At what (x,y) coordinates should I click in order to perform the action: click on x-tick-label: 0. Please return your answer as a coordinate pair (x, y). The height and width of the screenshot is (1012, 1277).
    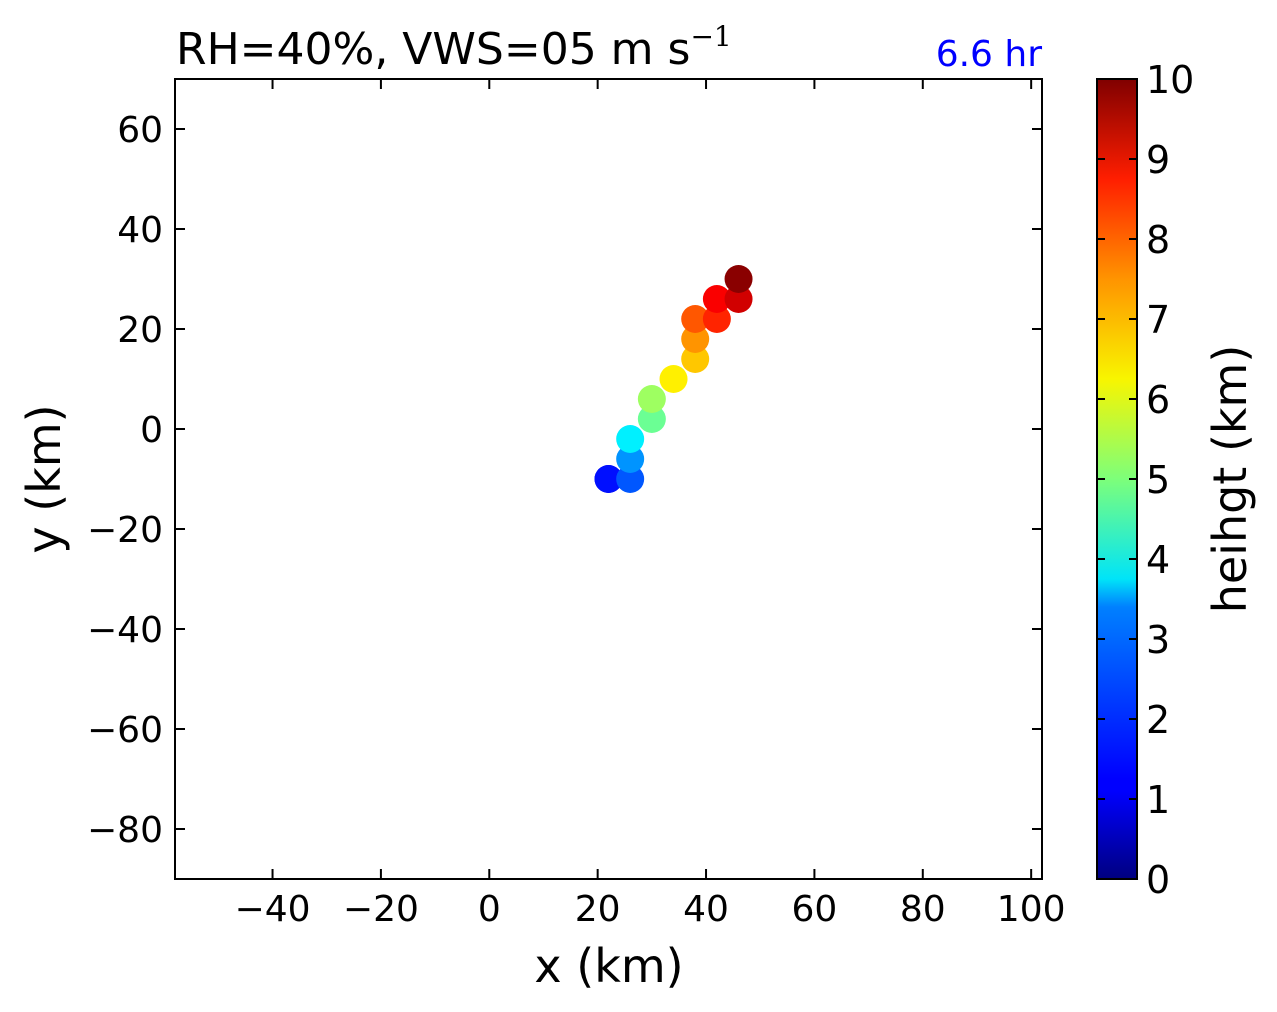
    Looking at the image, I should click on (489, 909).